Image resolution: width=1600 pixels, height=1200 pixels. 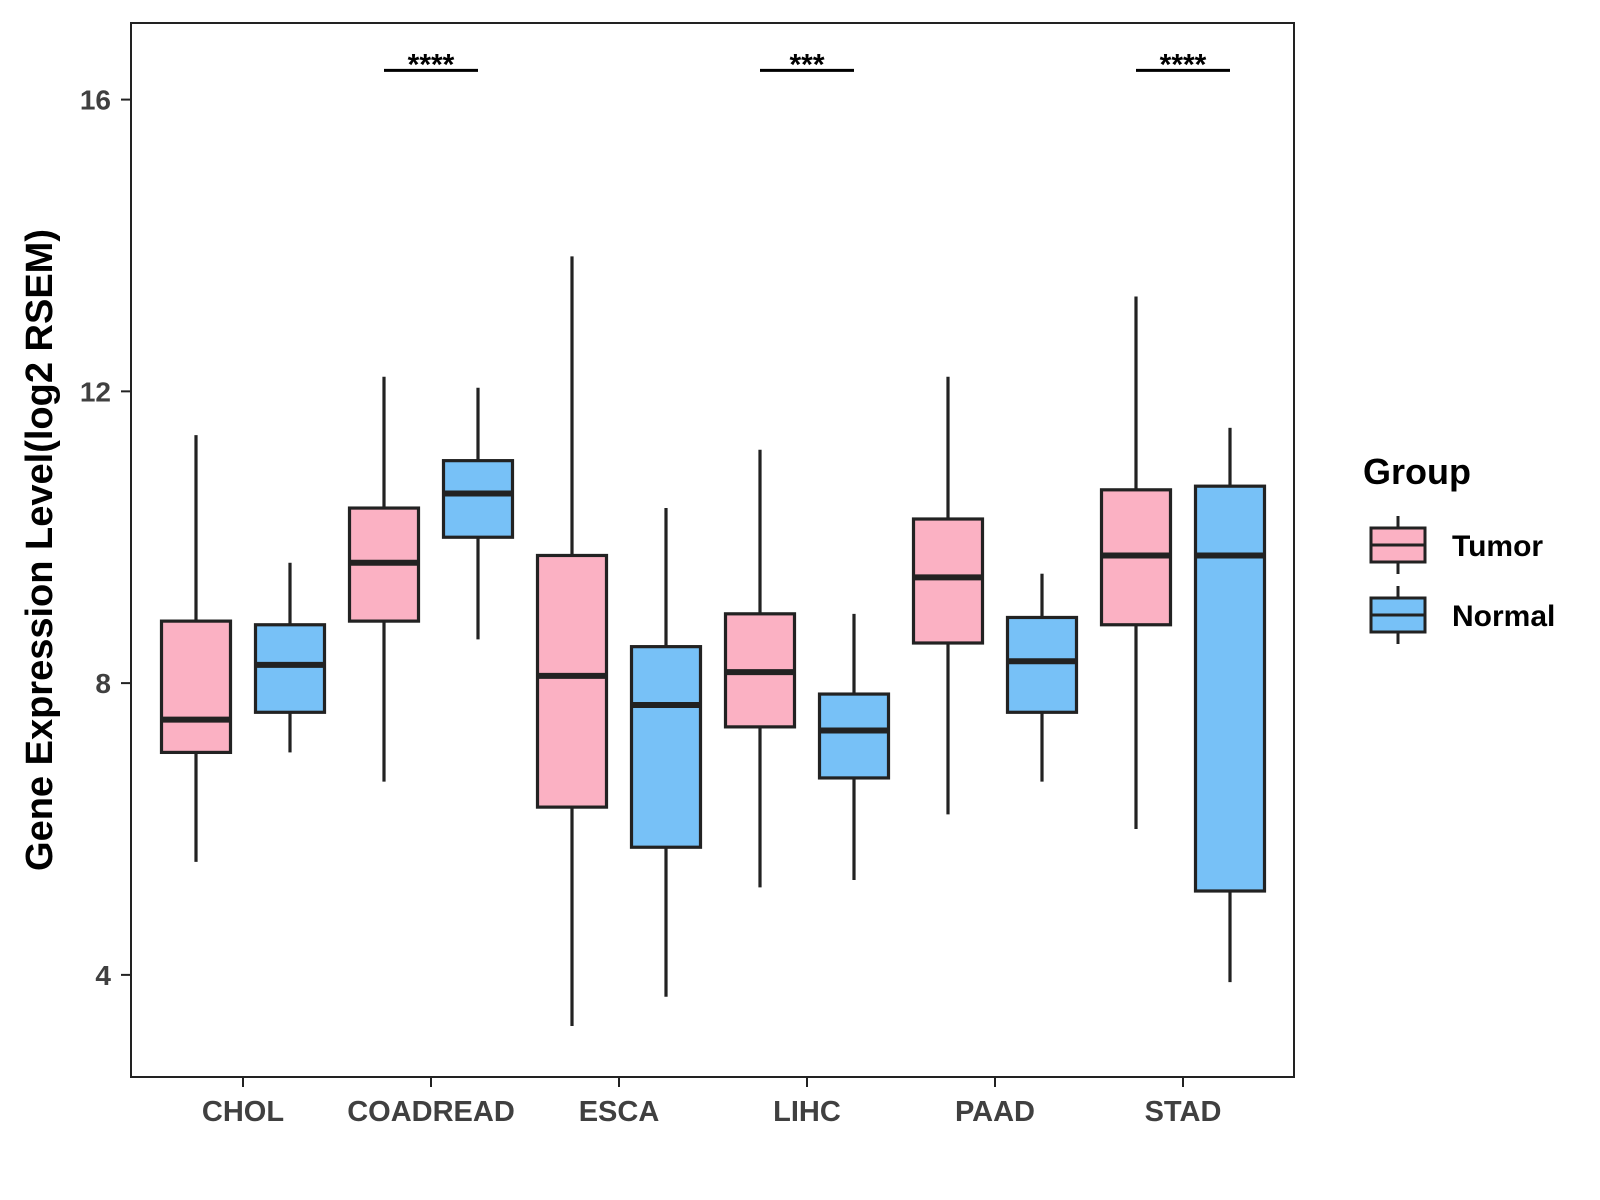 What do you see at coordinates (384, 579) in the screenshot?
I see `box-tumor-coadread` at bounding box center [384, 579].